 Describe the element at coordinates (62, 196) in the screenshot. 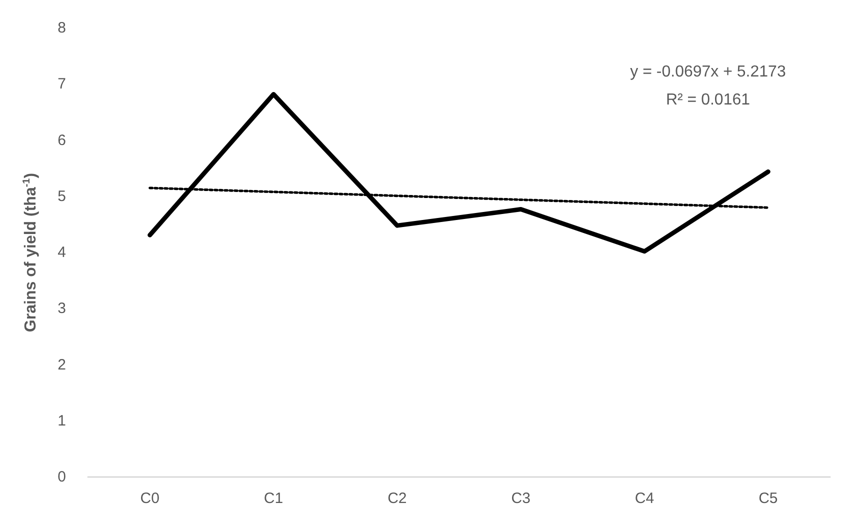

I see `y-tick-label: 5` at that location.